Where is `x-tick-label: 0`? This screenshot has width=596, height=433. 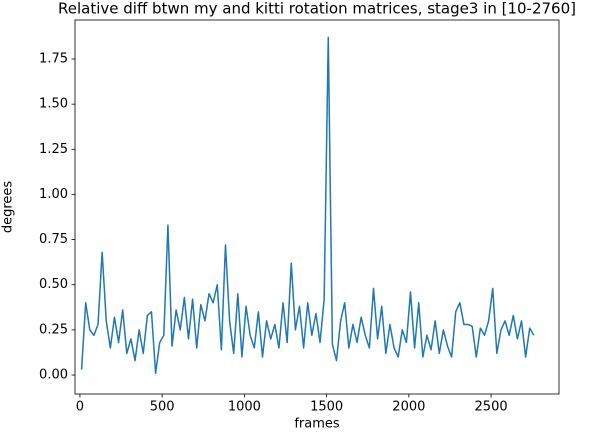 x-tick-label: 0 is located at coordinates (80, 407).